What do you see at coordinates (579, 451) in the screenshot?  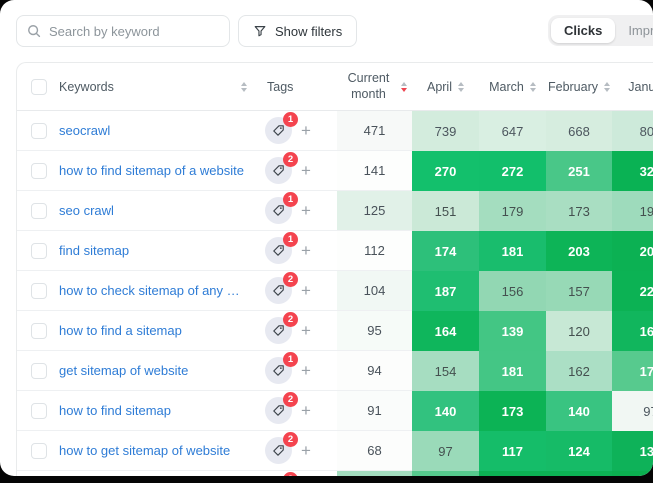 I see `heatmap-cell: 124` at bounding box center [579, 451].